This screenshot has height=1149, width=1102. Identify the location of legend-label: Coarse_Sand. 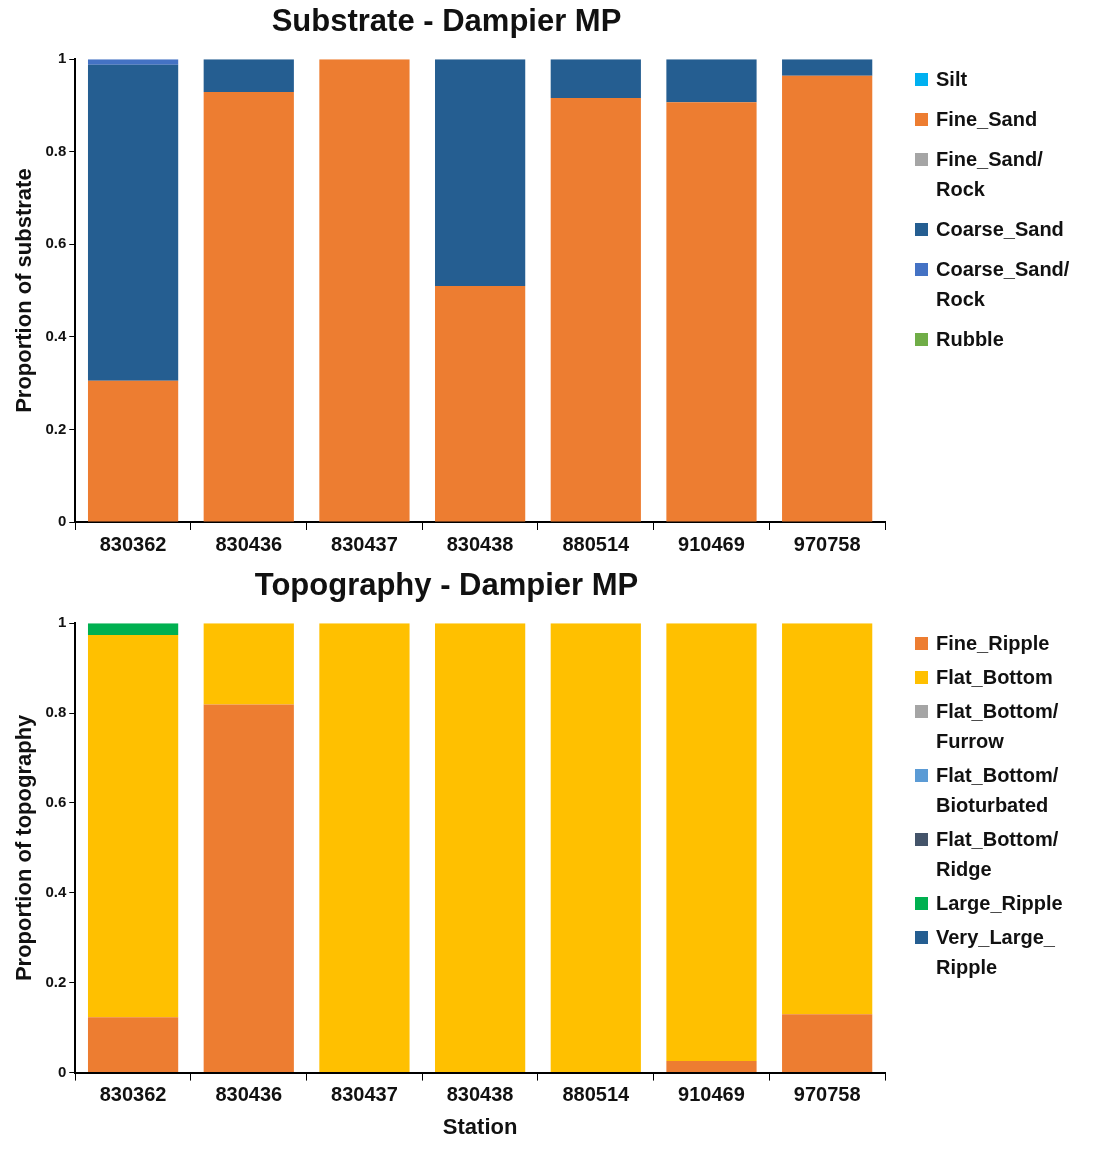
(1000, 229).